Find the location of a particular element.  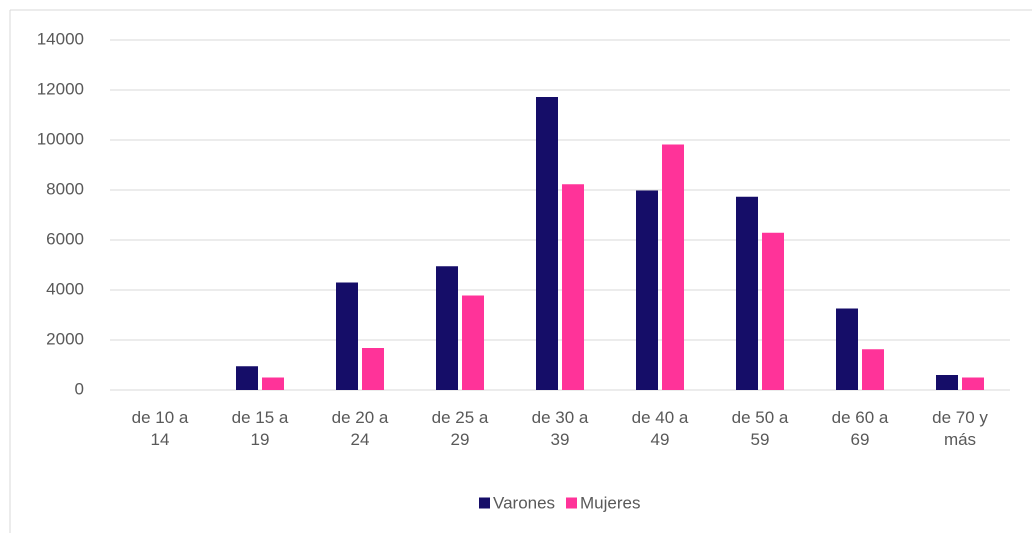

x-tick-label: de 25 a 29 is located at coordinates (460, 428).